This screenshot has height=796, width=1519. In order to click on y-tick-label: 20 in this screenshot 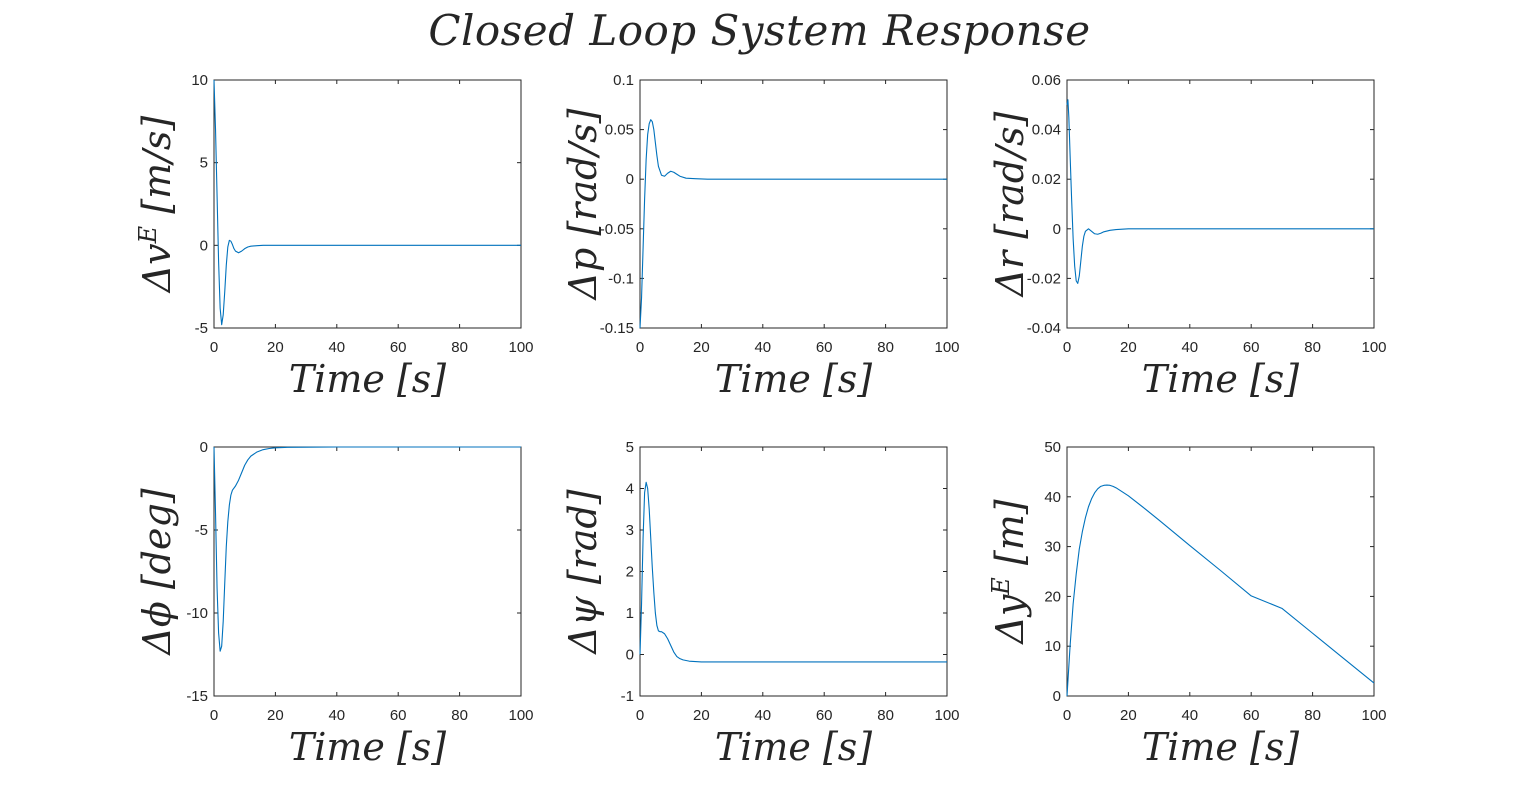, I will do `click(1052, 596)`.